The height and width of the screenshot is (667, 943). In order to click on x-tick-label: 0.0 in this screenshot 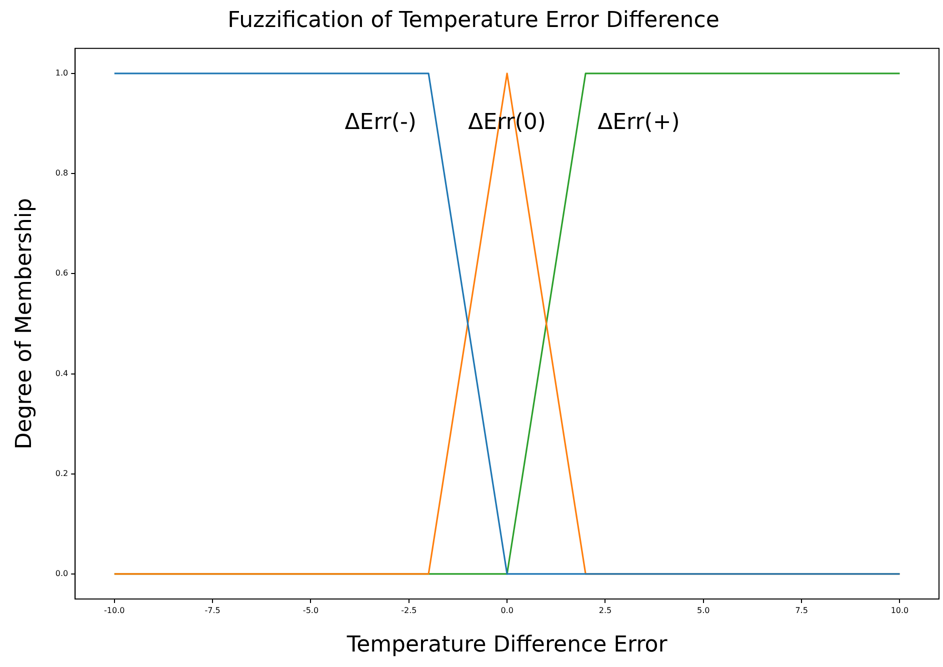, I will do `click(507, 610)`.